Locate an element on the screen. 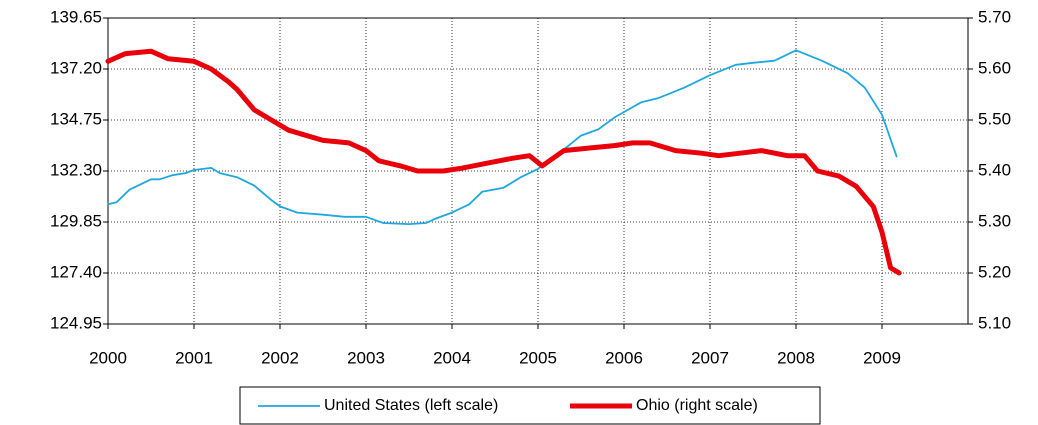 This screenshot has height=425, width=1038. y2-tick-label: 5.50 is located at coordinates (994, 118).